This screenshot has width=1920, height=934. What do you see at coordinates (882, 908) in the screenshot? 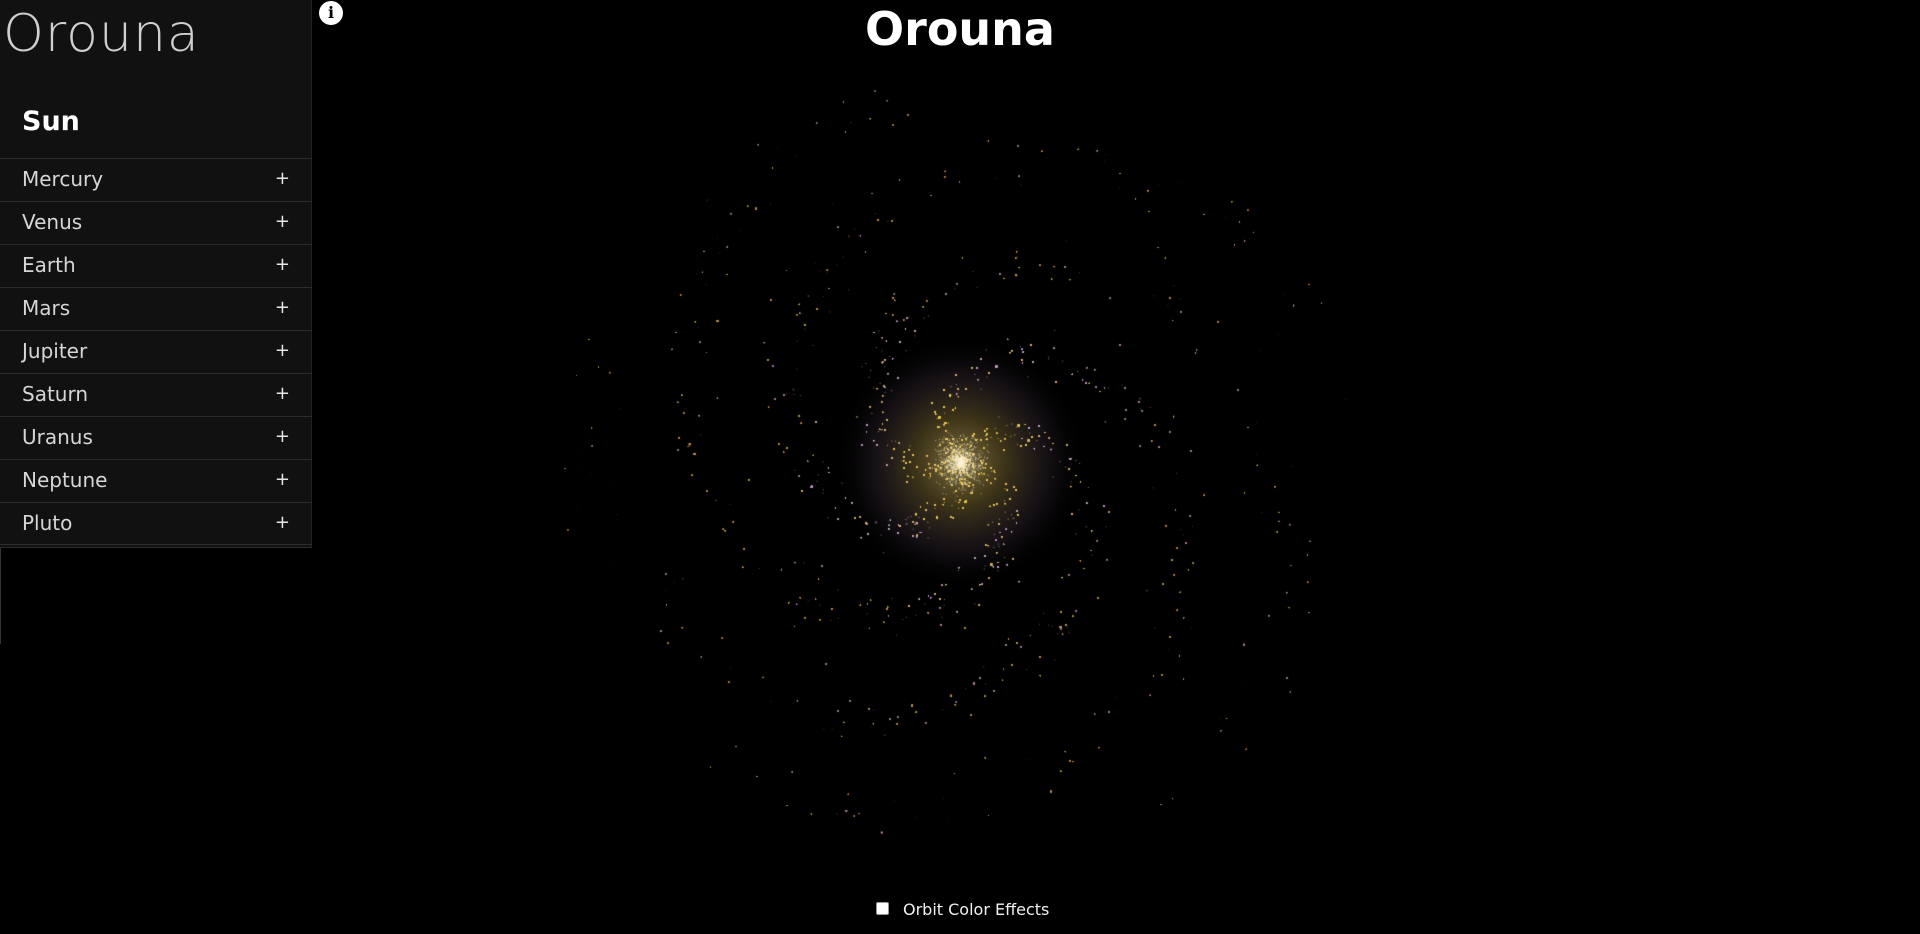
I see `orbit-color-effects-checkbox` at bounding box center [882, 908].